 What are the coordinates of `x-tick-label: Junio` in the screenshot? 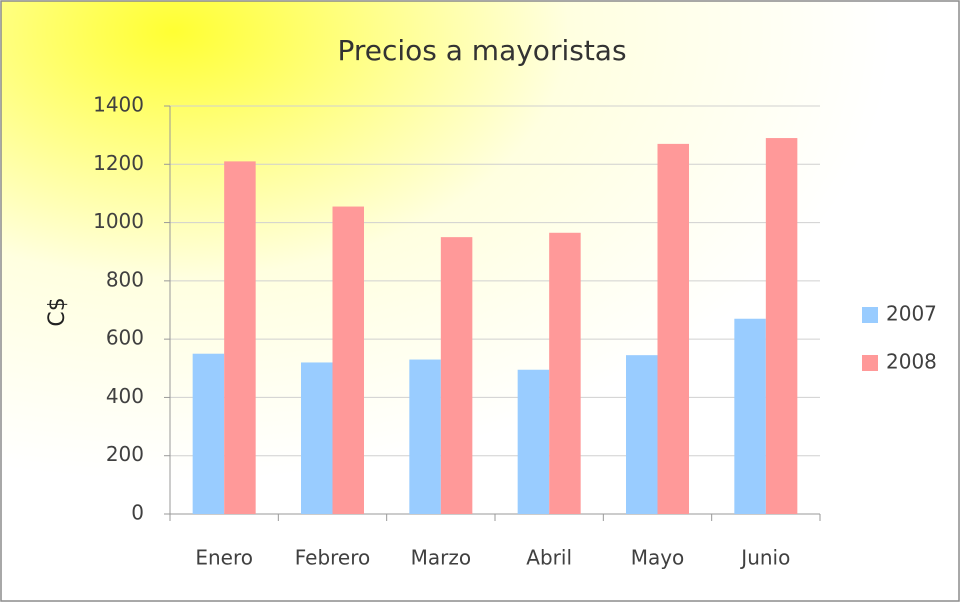 It's located at (764, 558).